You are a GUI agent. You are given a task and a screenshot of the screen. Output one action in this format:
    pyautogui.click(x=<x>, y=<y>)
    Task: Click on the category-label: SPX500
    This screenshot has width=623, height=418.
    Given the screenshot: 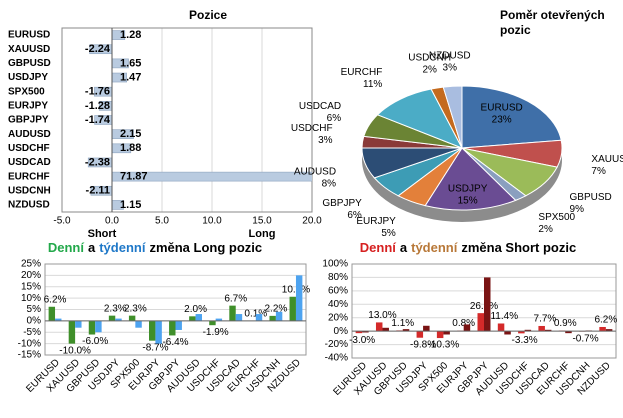 What is the action you would take?
    pyautogui.click(x=26, y=91)
    